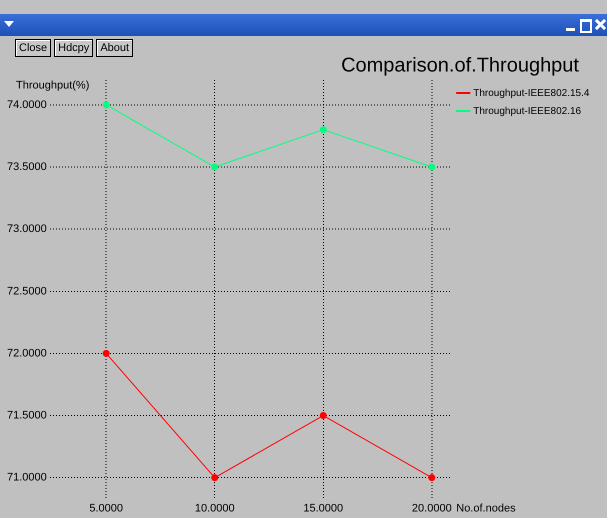 The width and height of the screenshot is (607, 518). Describe the element at coordinates (214, 508) in the screenshot. I see `x-tick-label: 10.0000` at that location.